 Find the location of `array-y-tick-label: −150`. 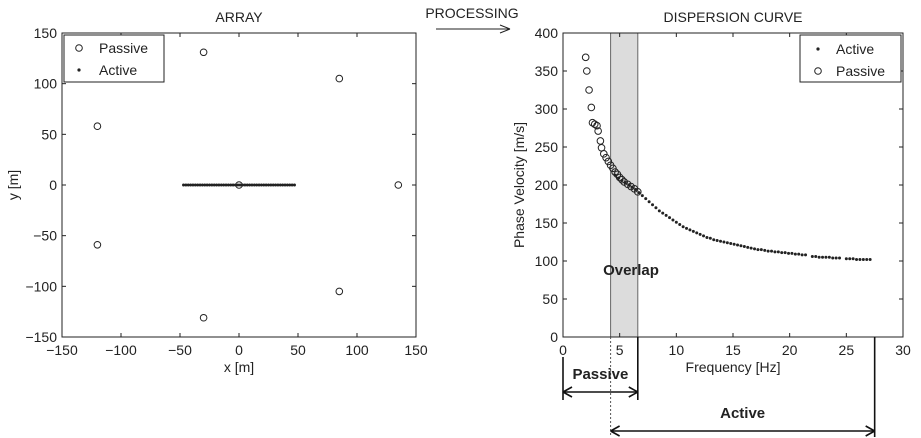

array-y-tick-label: −150 is located at coordinates (41, 337).